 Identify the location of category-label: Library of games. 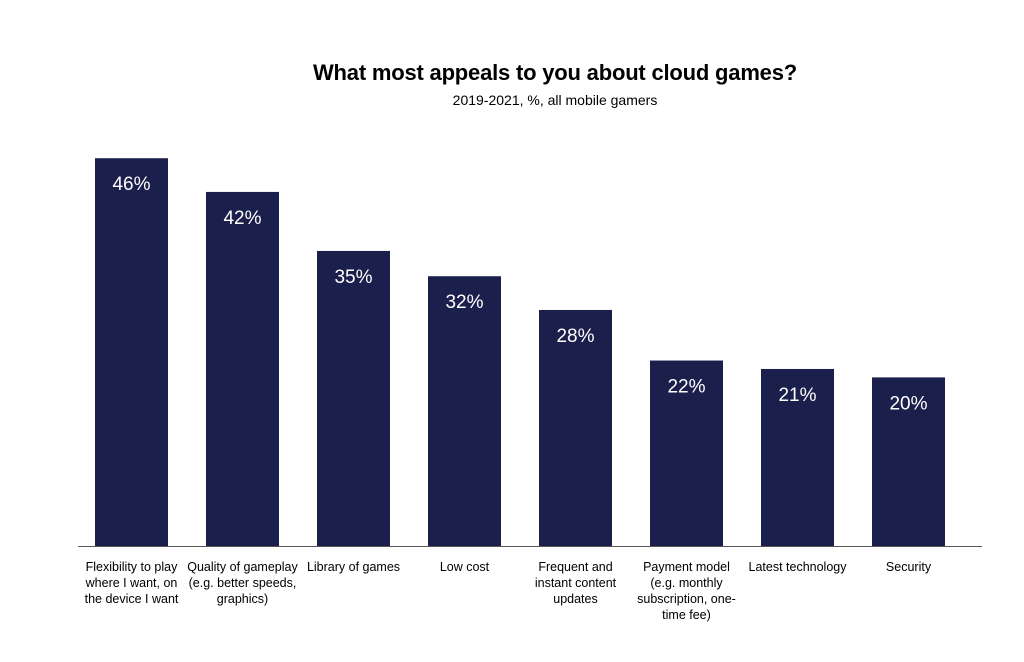
(353, 567).